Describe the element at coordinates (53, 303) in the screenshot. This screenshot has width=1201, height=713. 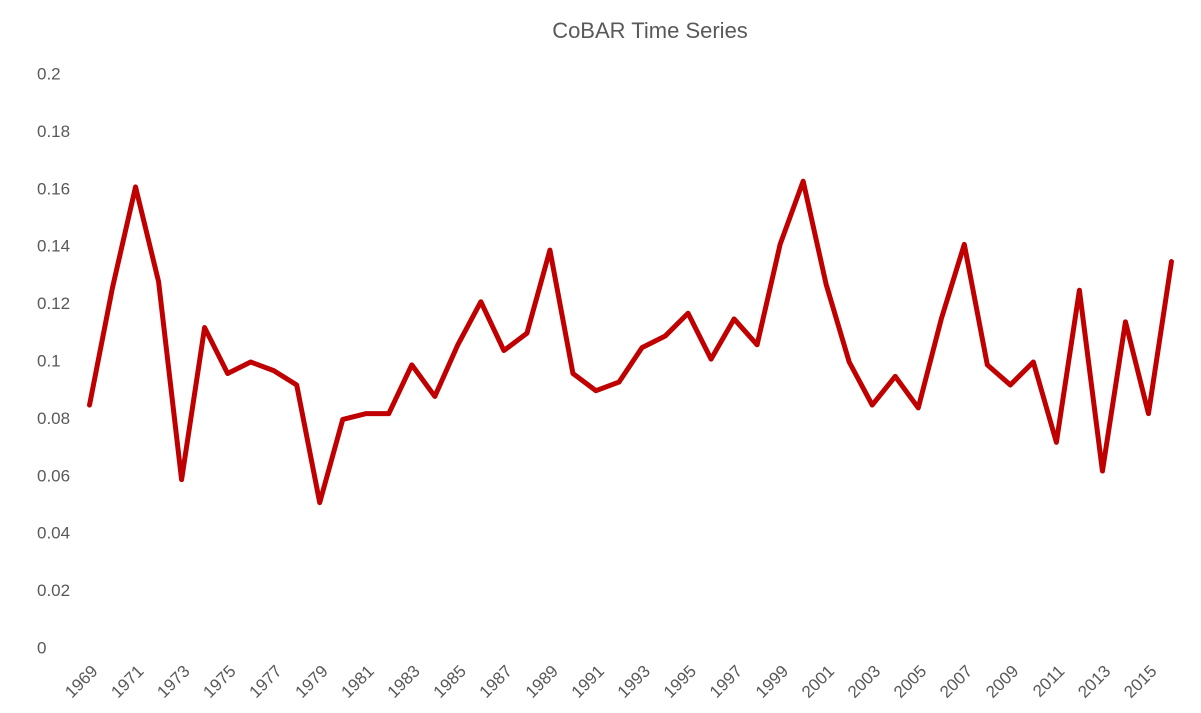
I see `y-tick-label: 0.12` at that location.